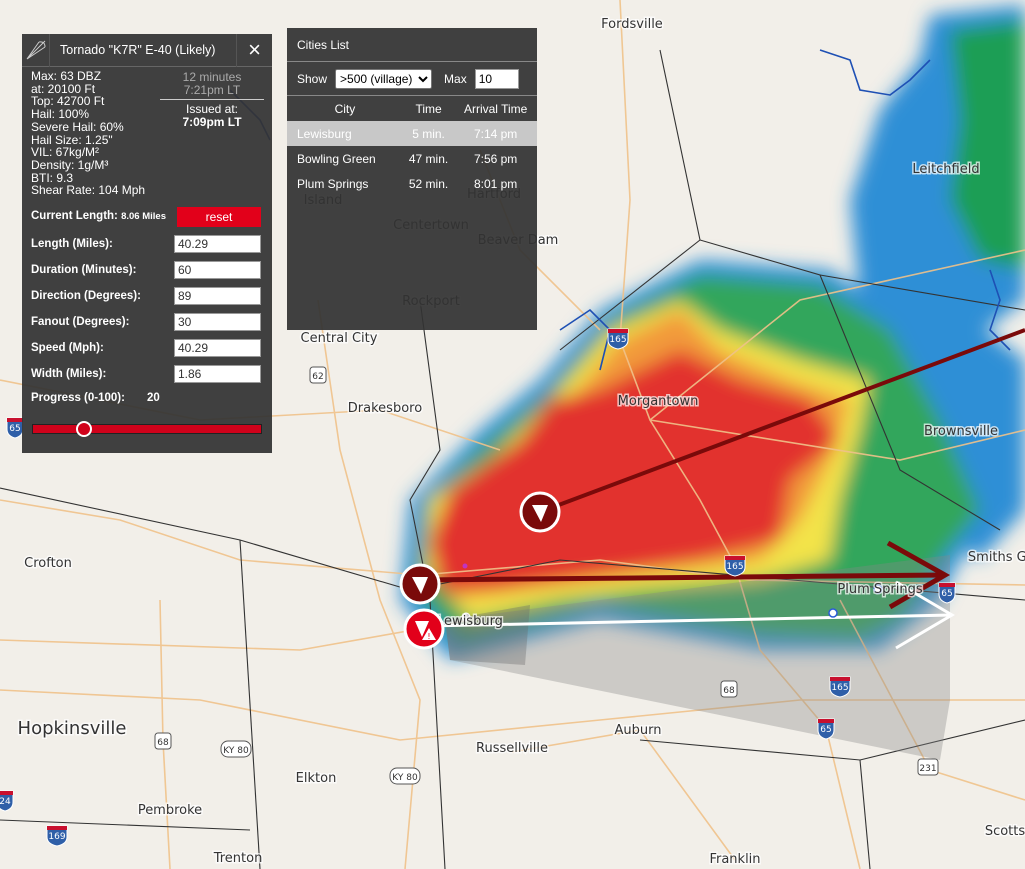  Describe the element at coordinates (65, 152) in the screenshot. I see `stat-line: VIL: 67kg/M²` at that location.